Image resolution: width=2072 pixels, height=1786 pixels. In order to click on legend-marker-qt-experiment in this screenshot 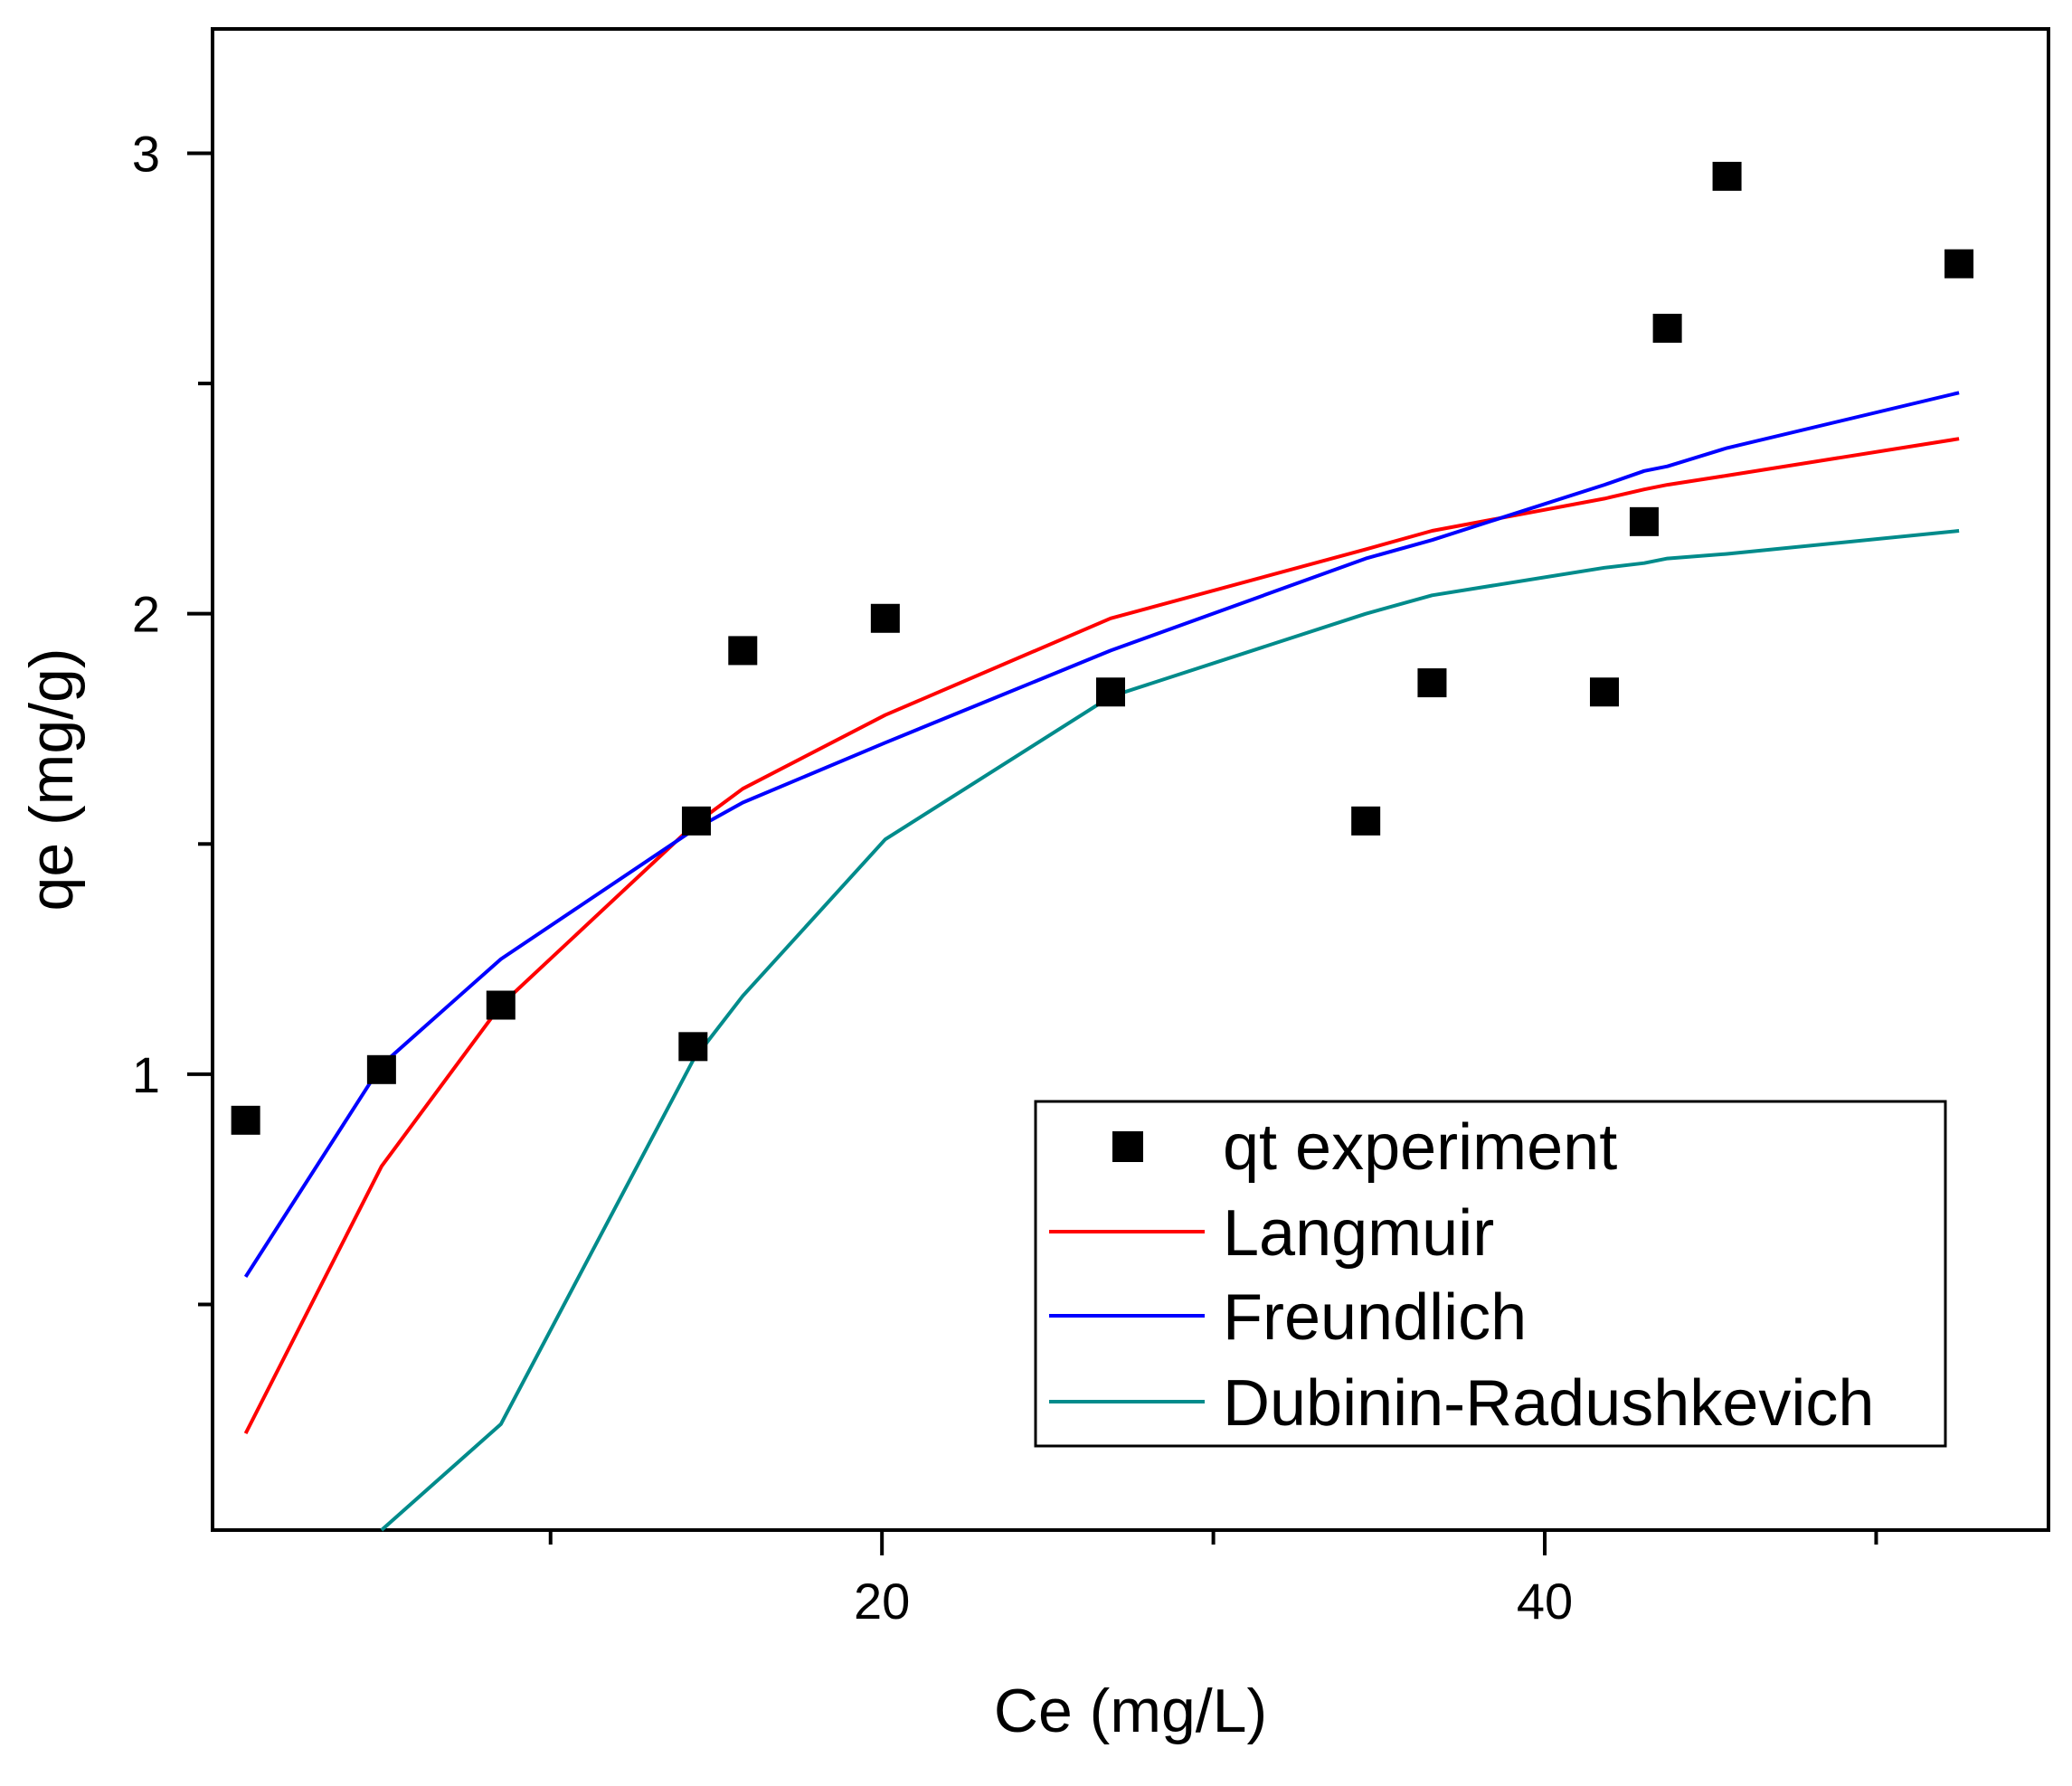, I will do `click(1127, 1146)`.